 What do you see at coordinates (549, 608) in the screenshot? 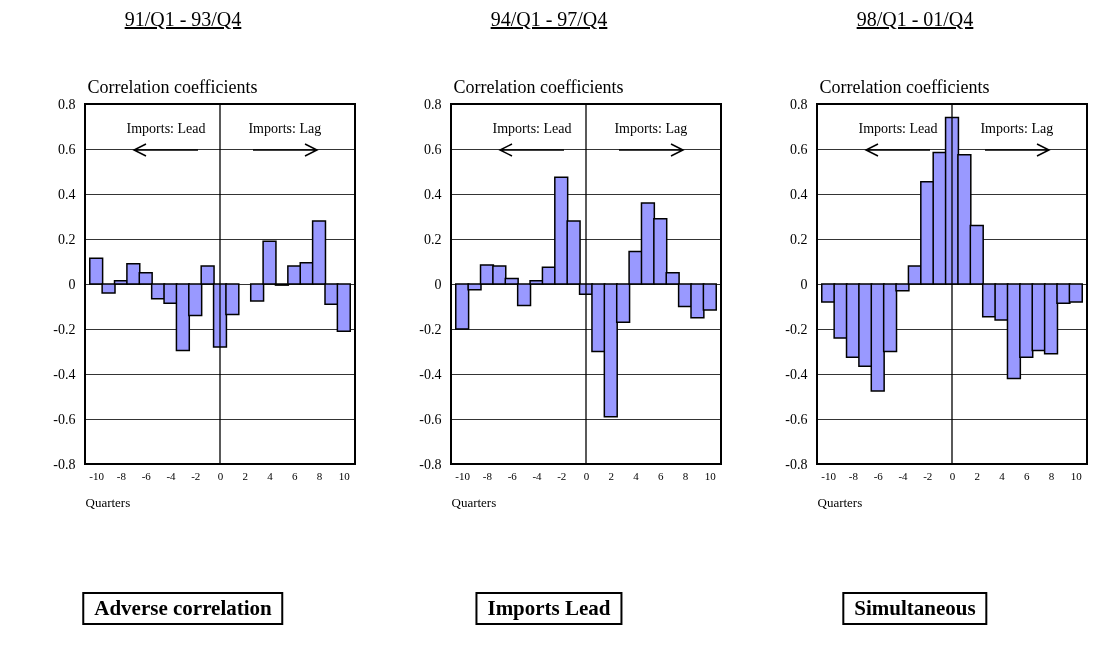
I see `text: Imports Lead` at bounding box center [549, 608].